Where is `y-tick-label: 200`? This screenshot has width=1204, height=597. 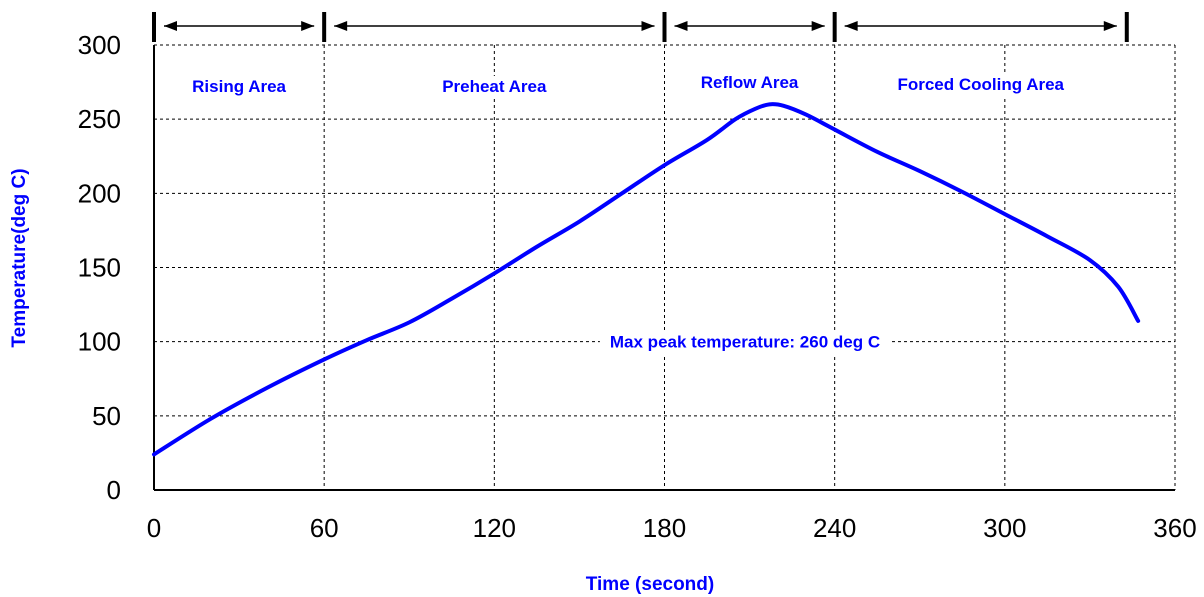 y-tick-label: 200 is located at coordinates (99, 193).